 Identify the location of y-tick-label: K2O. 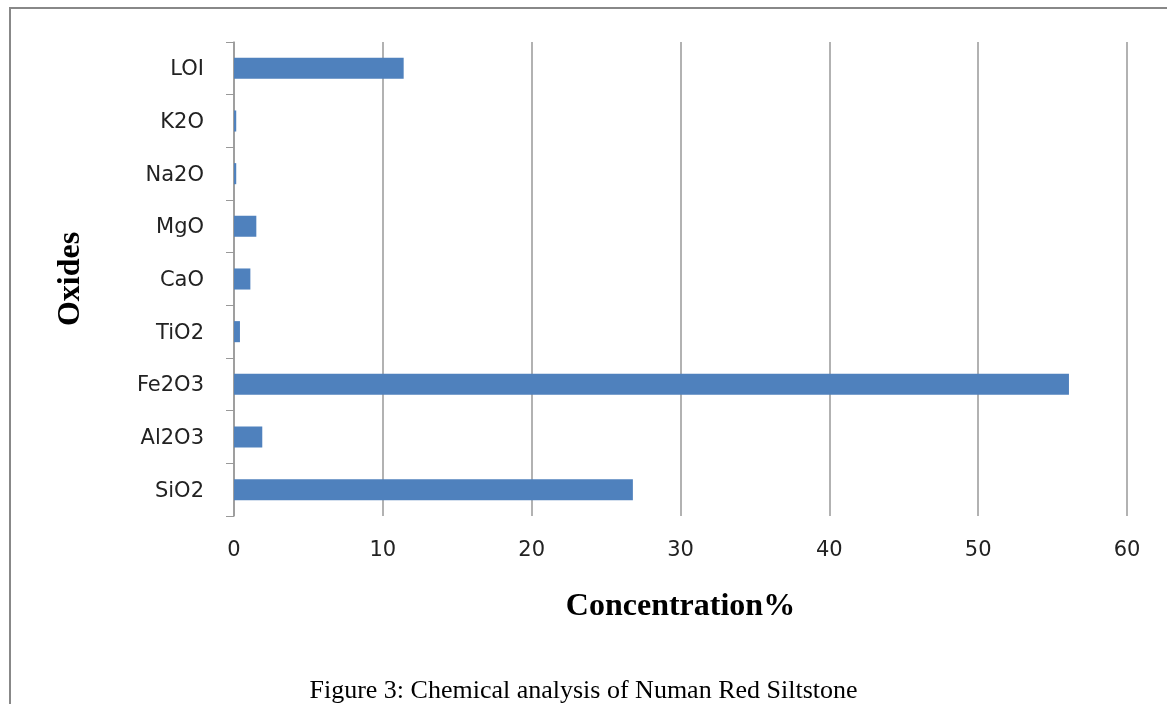
(182, 121).